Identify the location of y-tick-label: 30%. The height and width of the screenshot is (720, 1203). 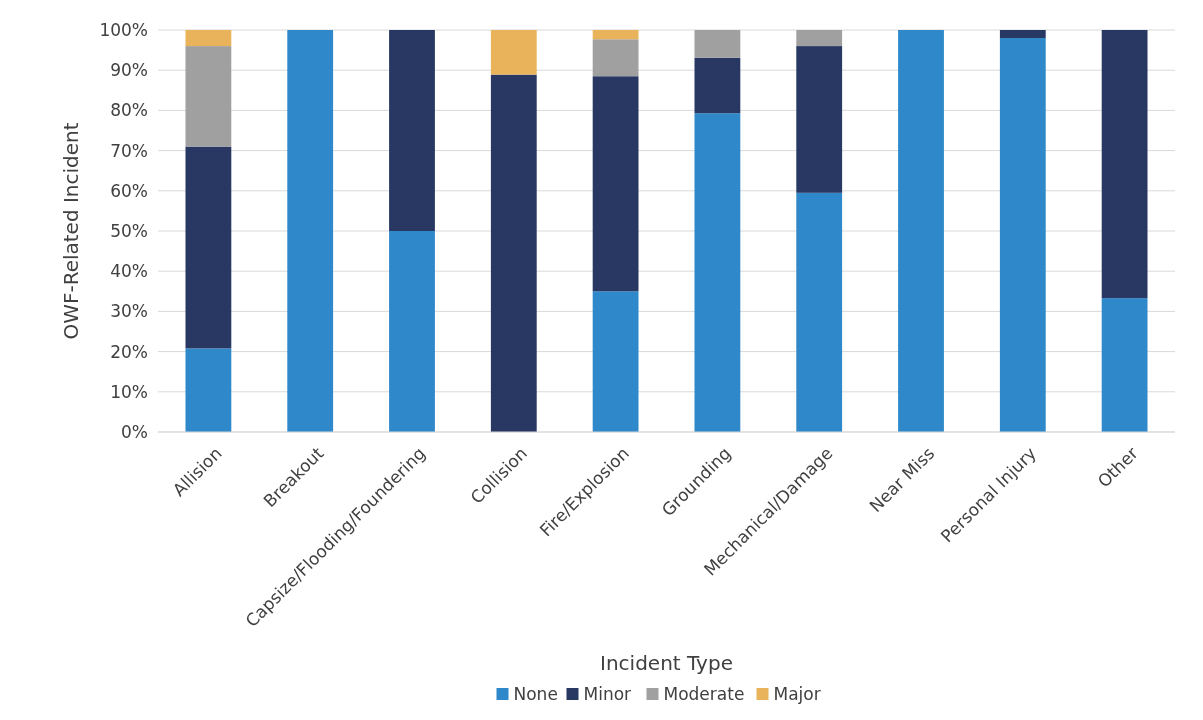
(129, 311).